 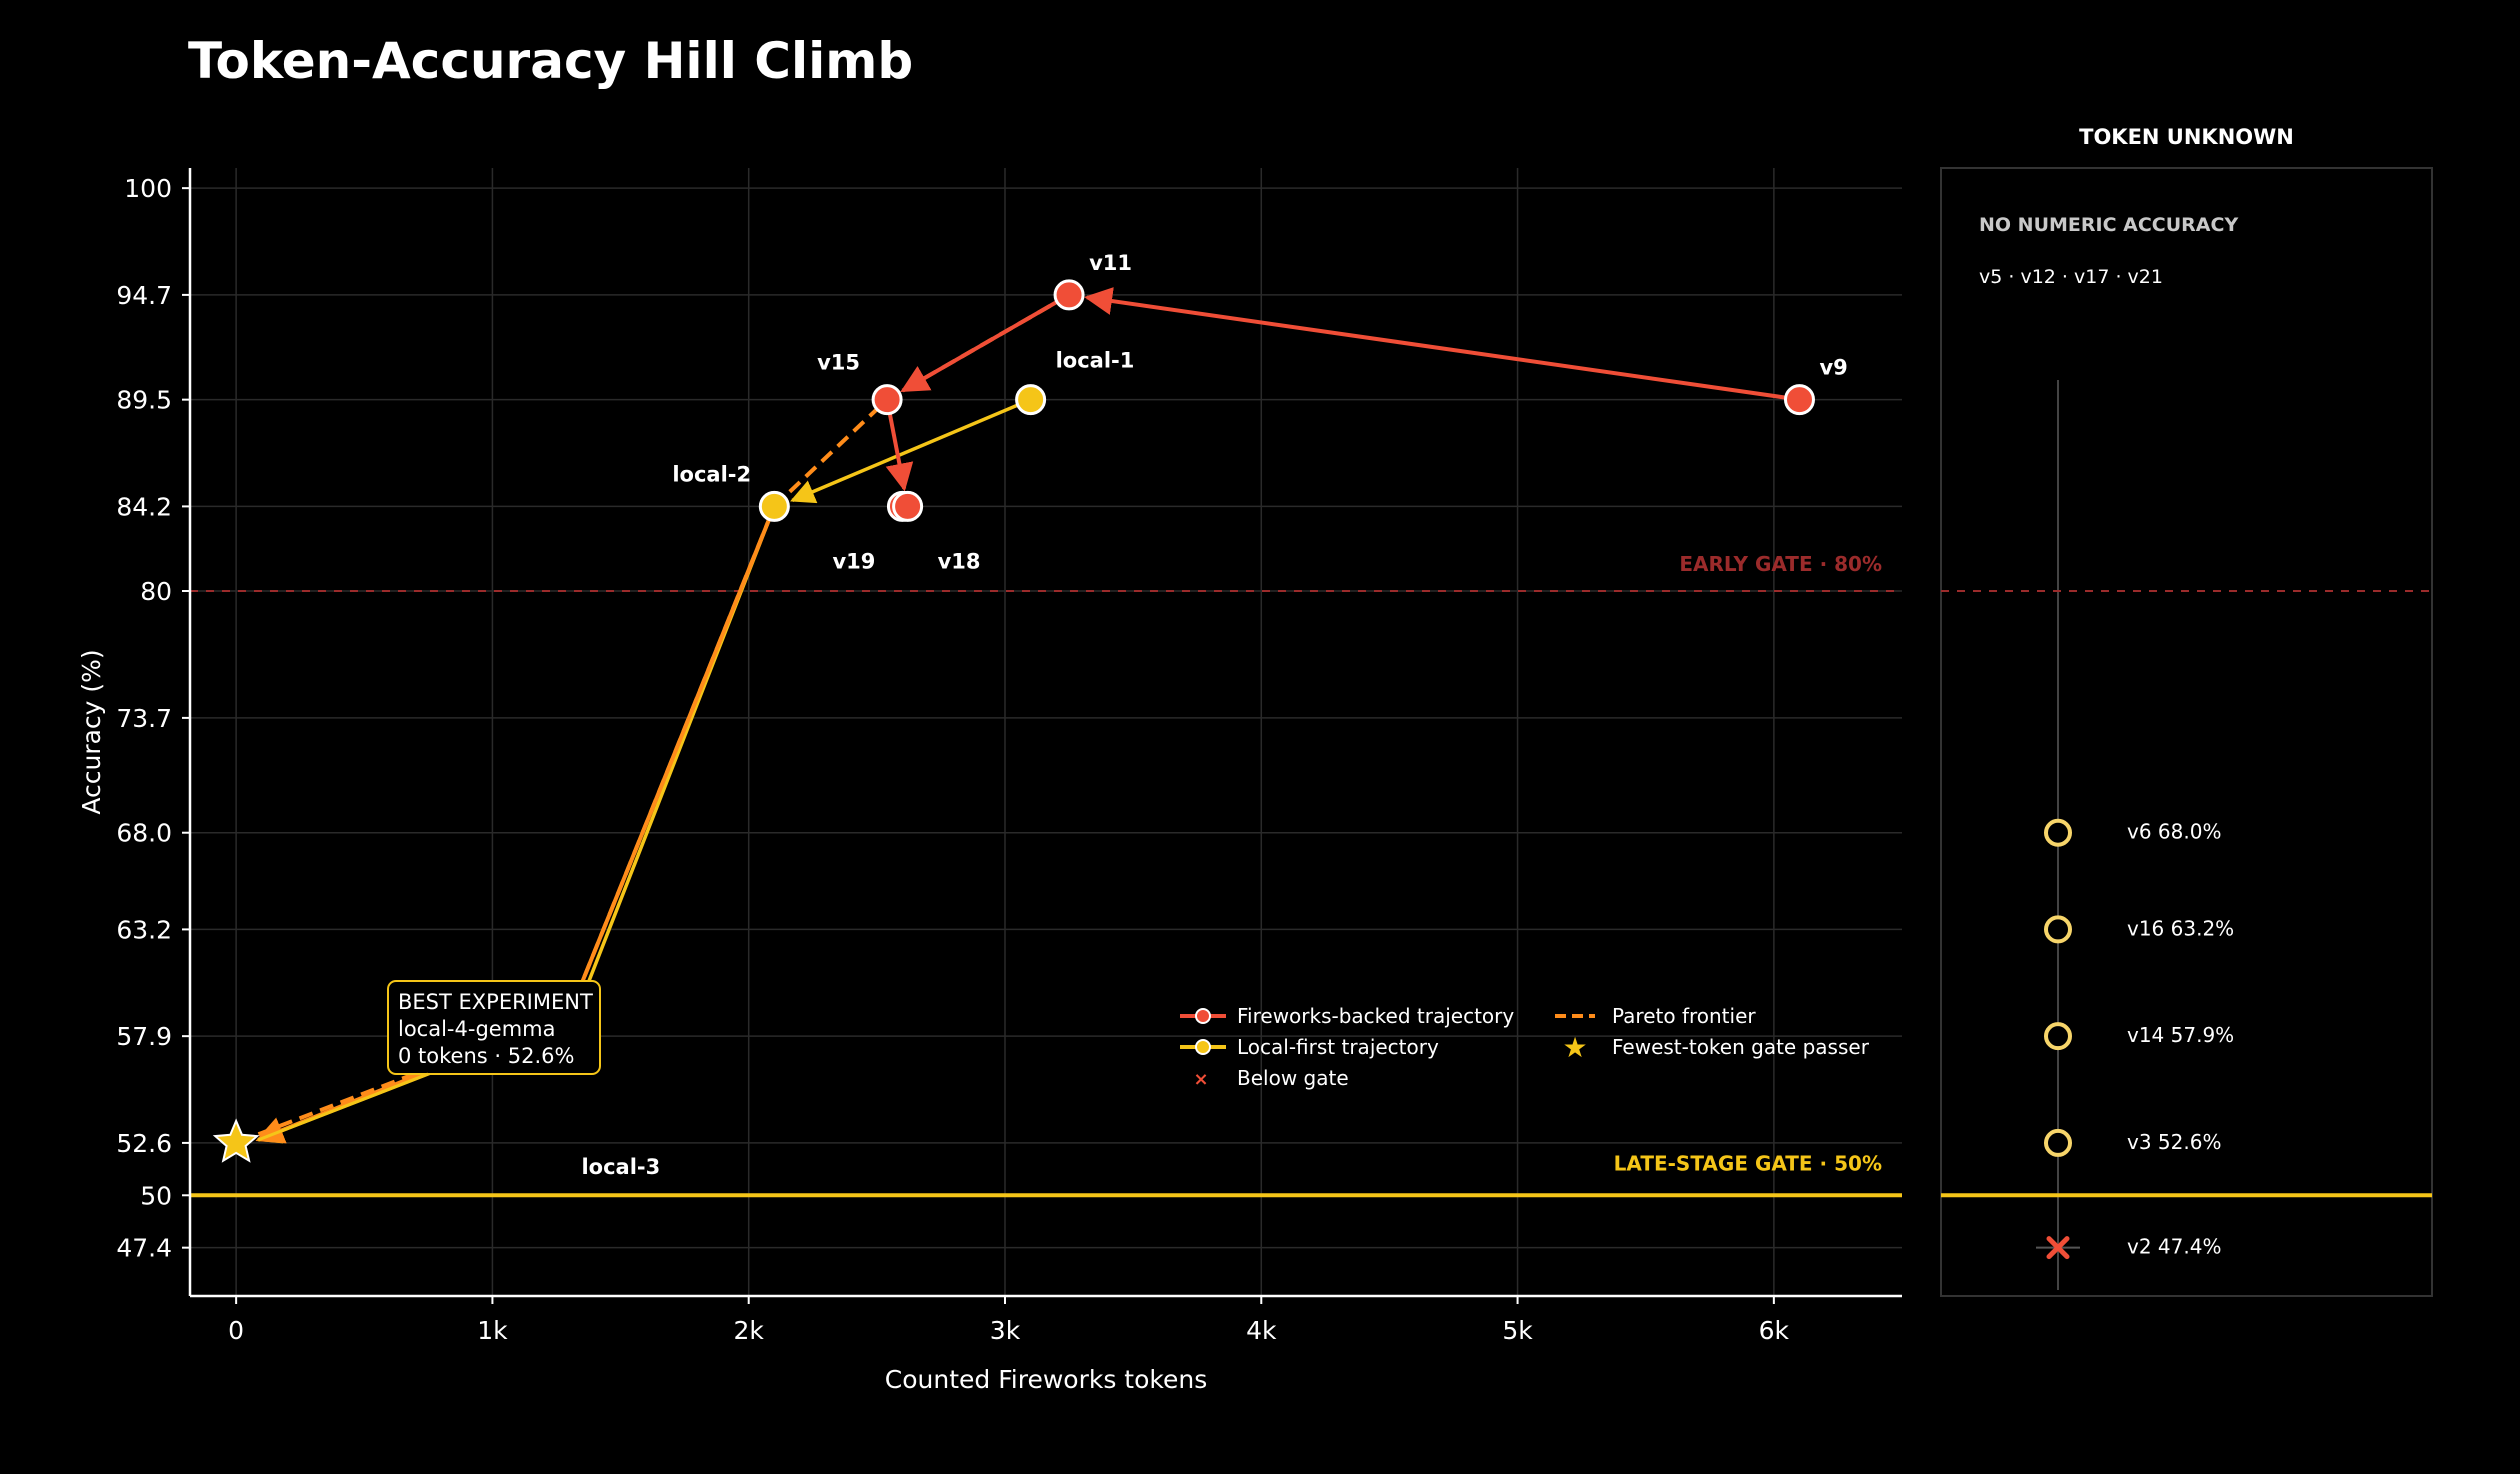 I want to click on x-tick-label: 1k, so click(x=492, y=1330).